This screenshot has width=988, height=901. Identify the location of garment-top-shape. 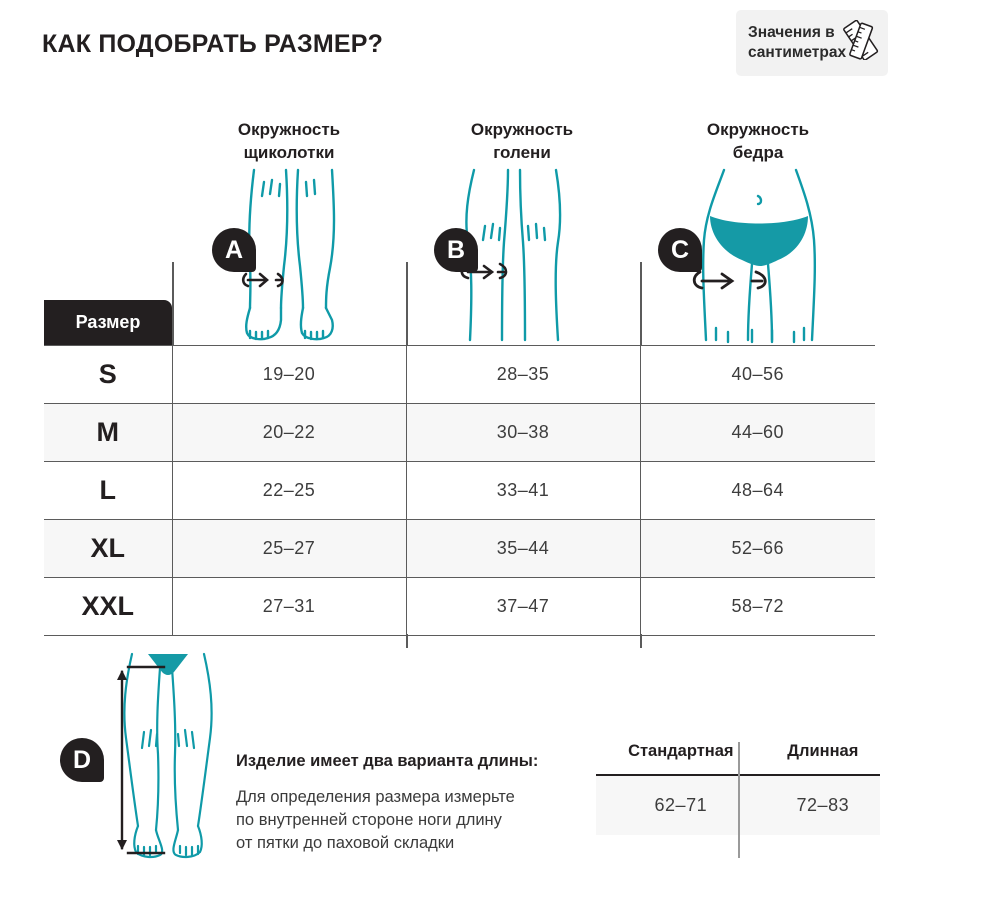
(168, 664).